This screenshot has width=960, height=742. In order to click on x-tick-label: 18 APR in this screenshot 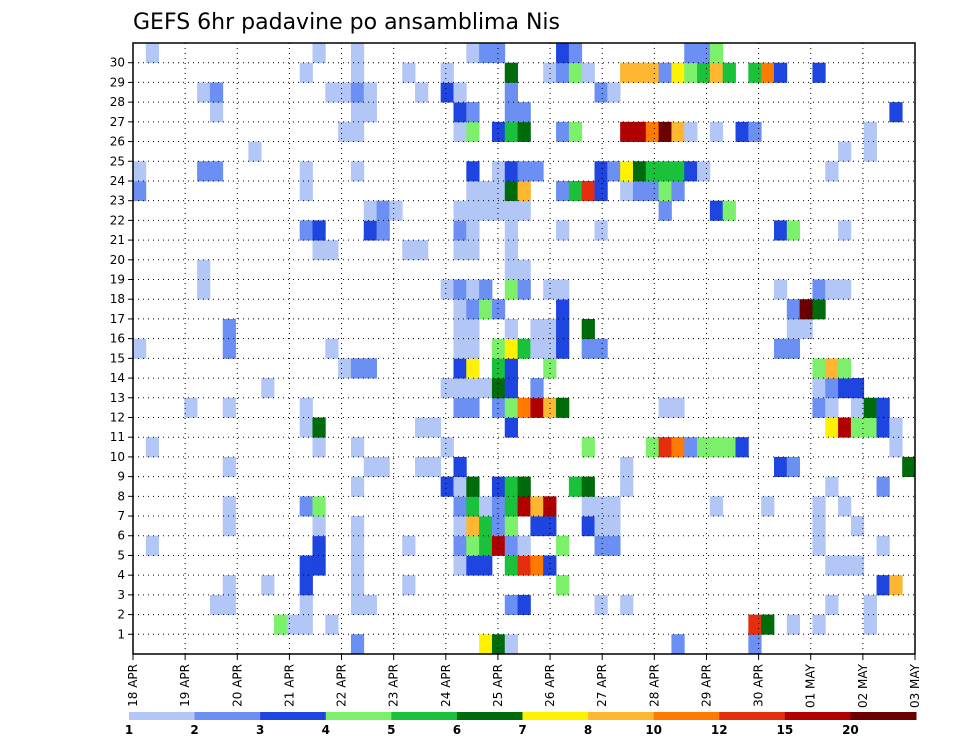, I will do `click(133, 685)`.